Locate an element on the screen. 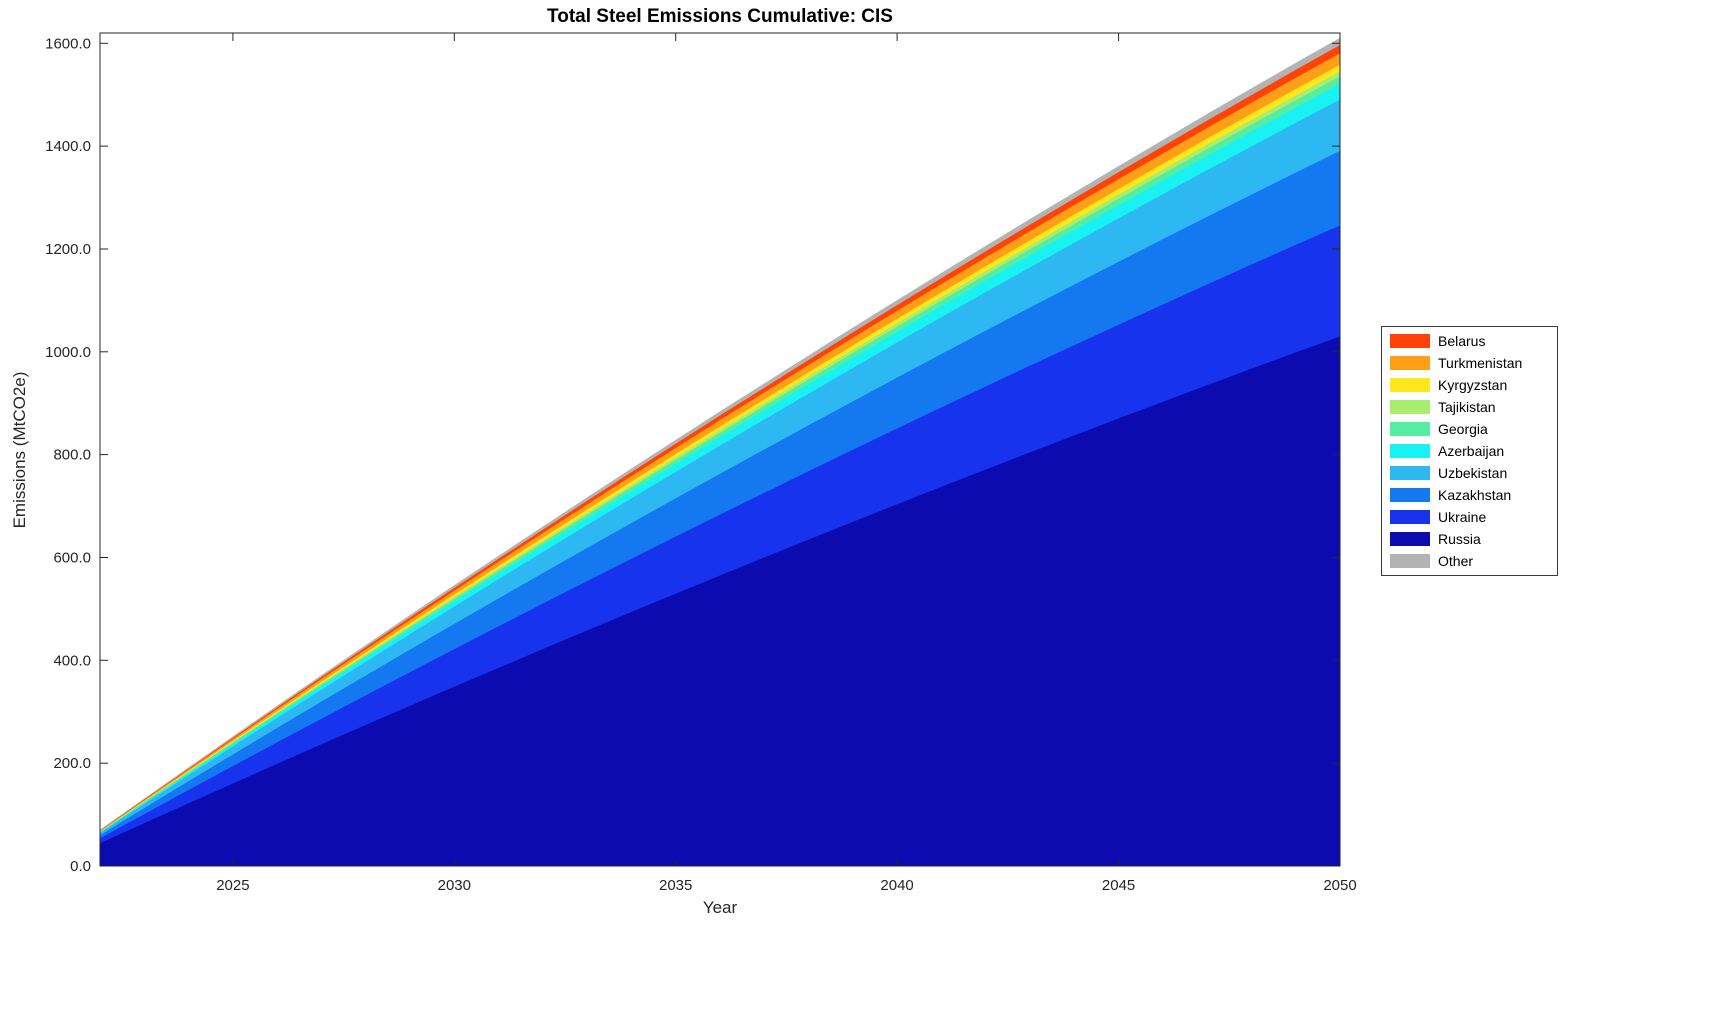  legend-entry-georgia: Georgia is located at coordinates (1469, 429).